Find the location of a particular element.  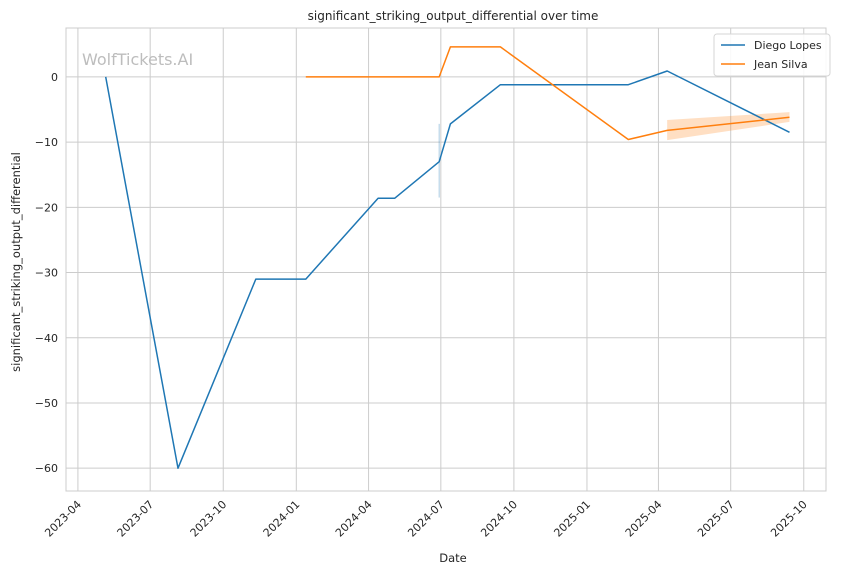

y-tick-label: −40 is located at coordinates (46, 338).